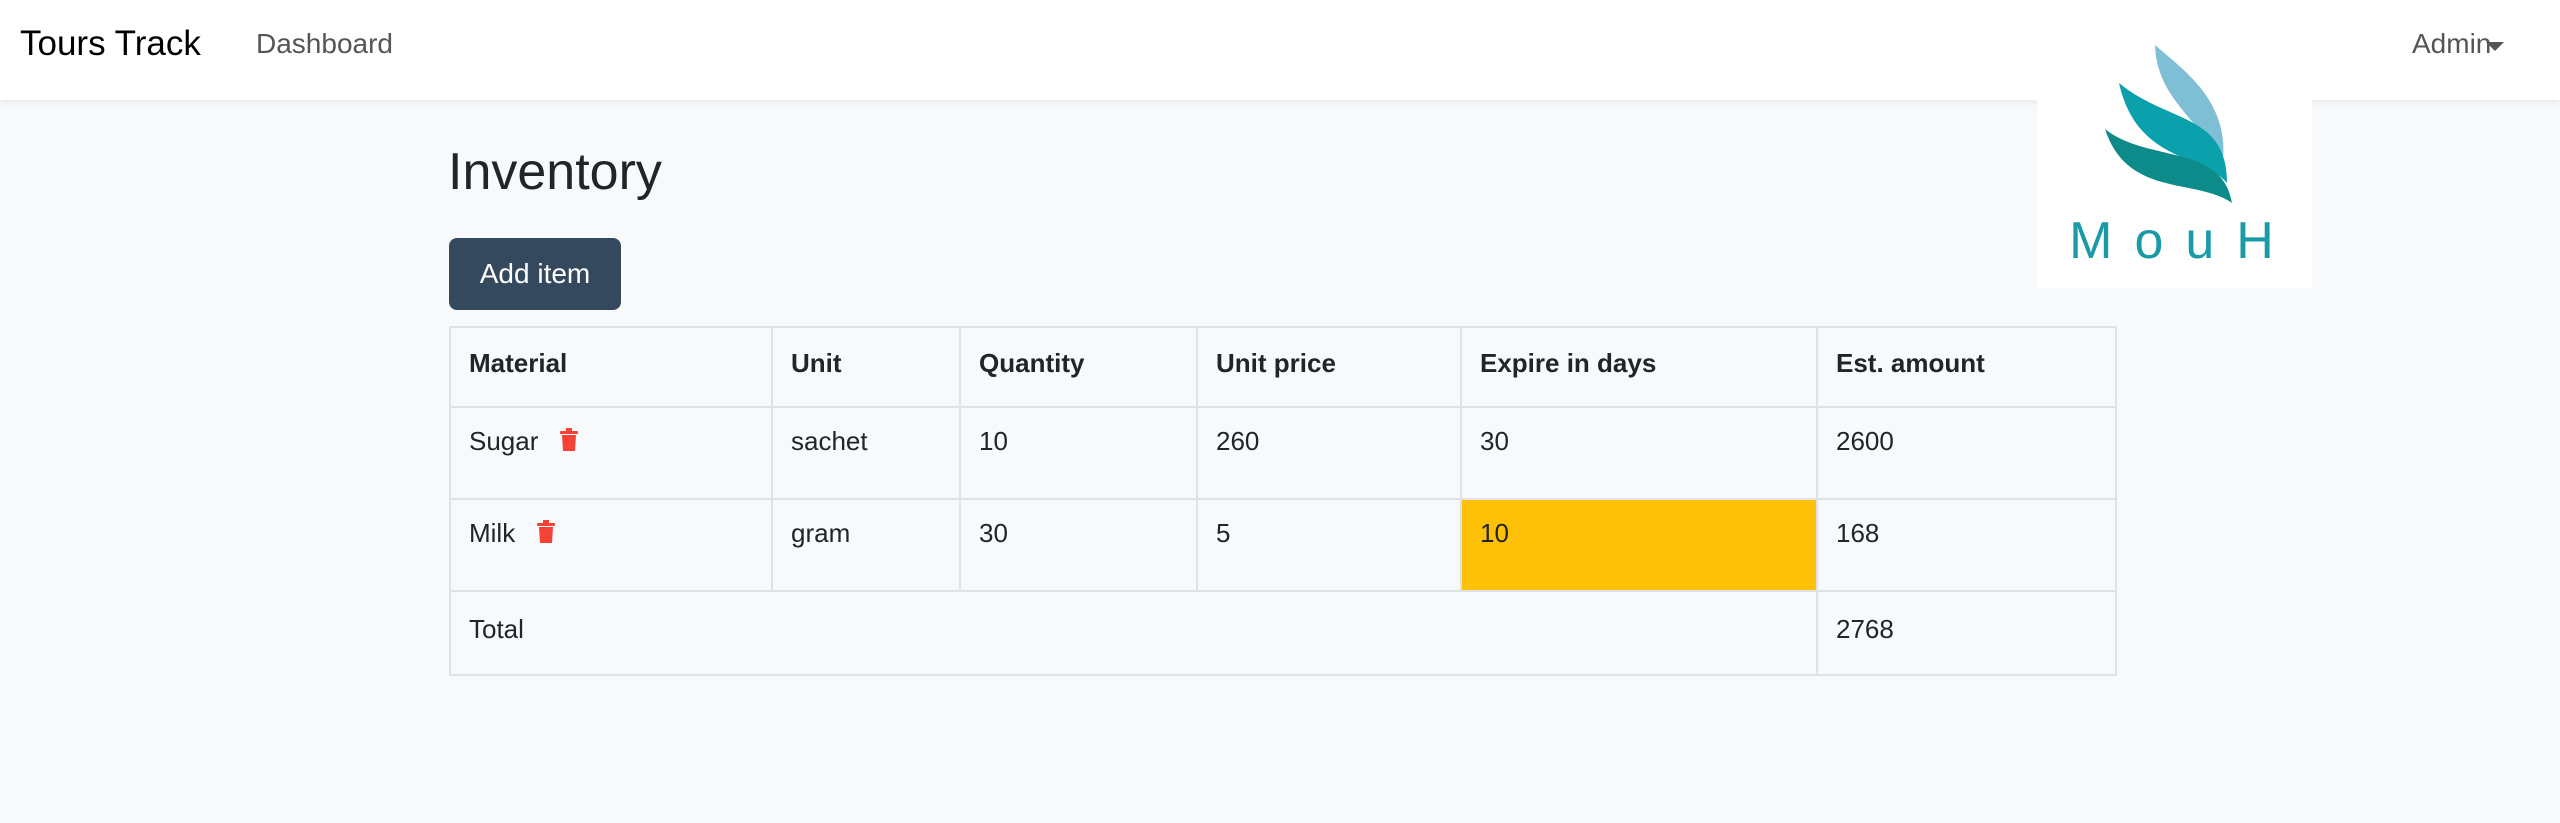  I want to click on table-row: Milk gram 30 5 10 168, so click(1283, 545).